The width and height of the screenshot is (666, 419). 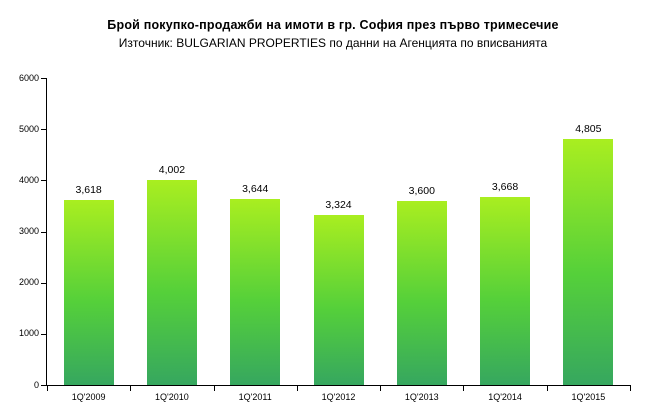 What do you see at coordinates (36, 384) in the screenshot?
I see `y-axis-tick-label: 0` at bounding box center [36, 384].